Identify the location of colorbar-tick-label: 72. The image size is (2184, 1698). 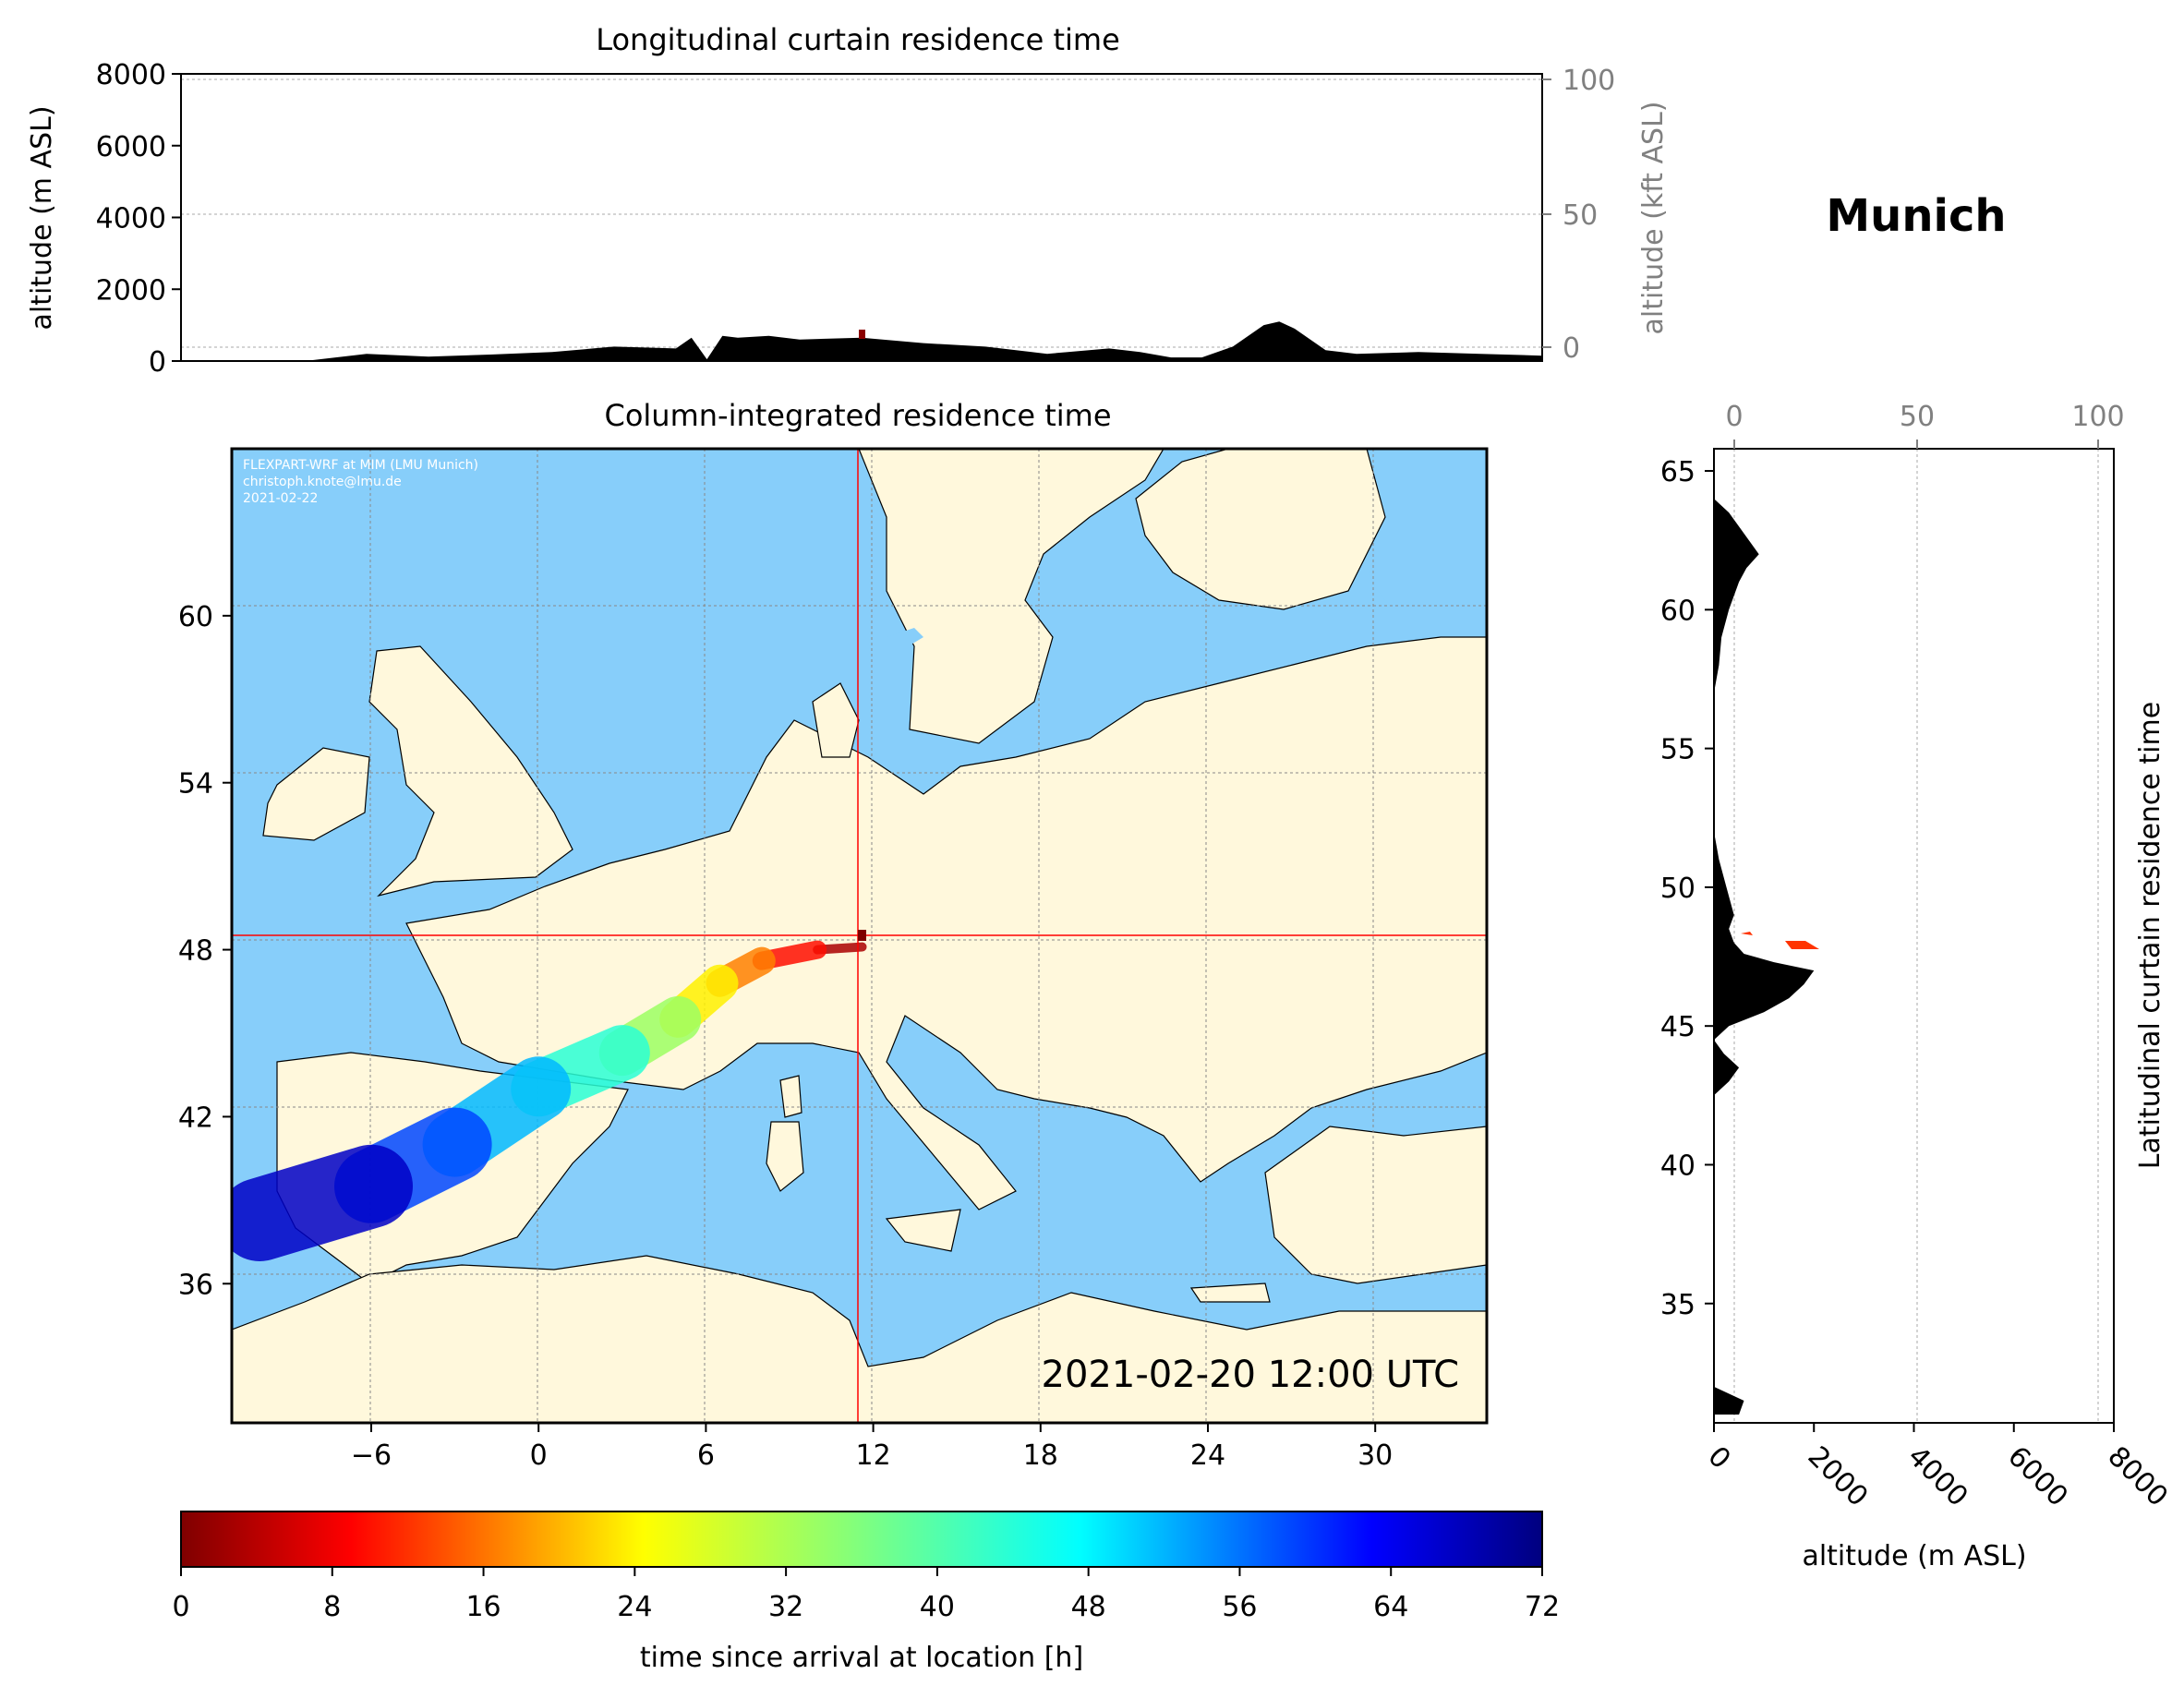
(1542, 1607).